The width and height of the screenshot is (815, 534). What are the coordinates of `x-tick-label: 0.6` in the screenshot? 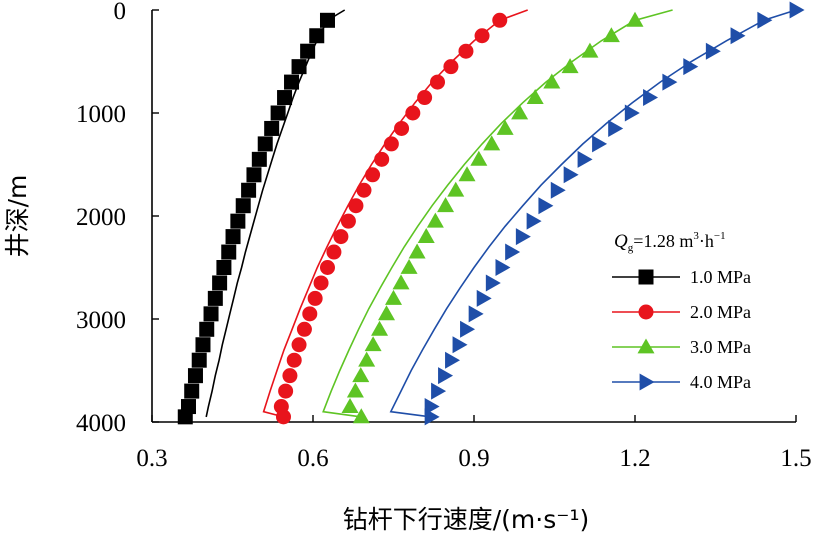 It's located at (312, 458).